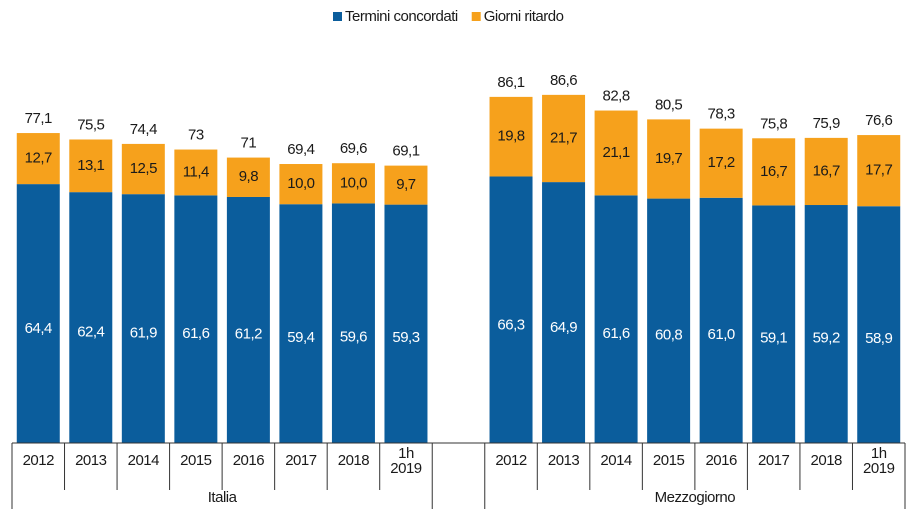 The image size is (912, 509). Describe the element at coordinates (668, 104) in the screenshot. I see `total-label: 80,5` at that location.